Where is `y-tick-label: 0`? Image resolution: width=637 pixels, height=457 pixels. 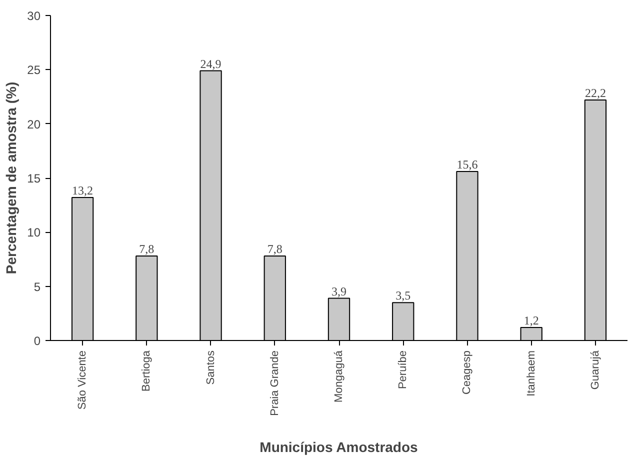
y-tick-label: 0 is located at coordinates (37, 341).